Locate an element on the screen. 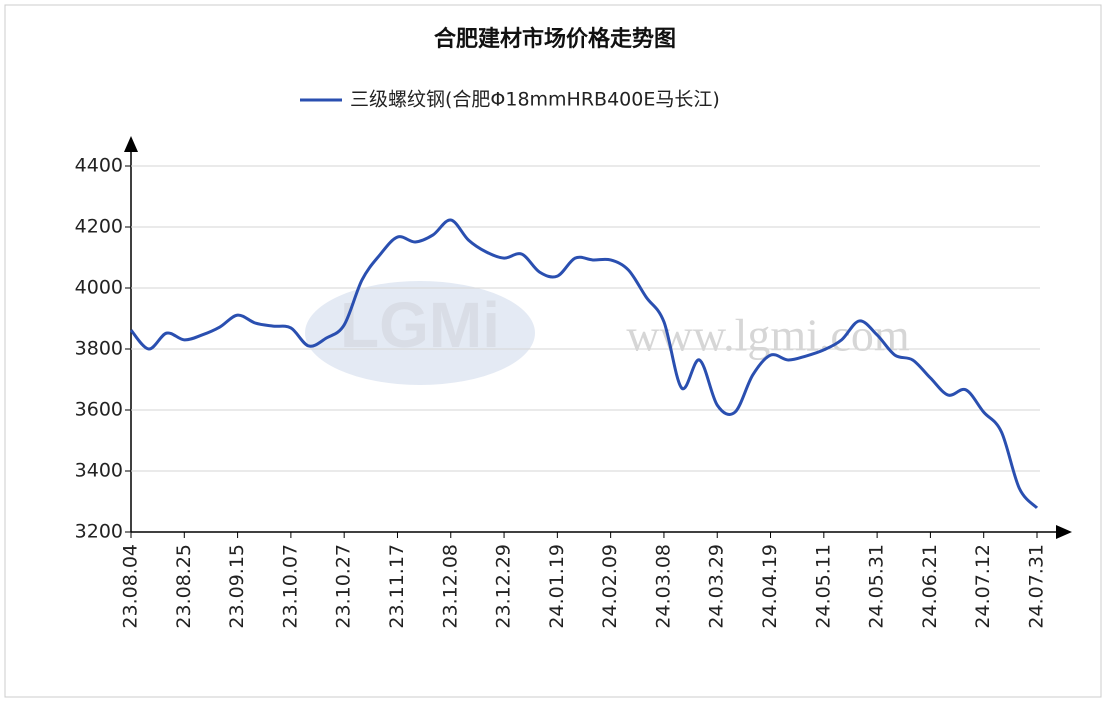  x-tick-label: 24.01.19 is located at coordinates (557, 586).